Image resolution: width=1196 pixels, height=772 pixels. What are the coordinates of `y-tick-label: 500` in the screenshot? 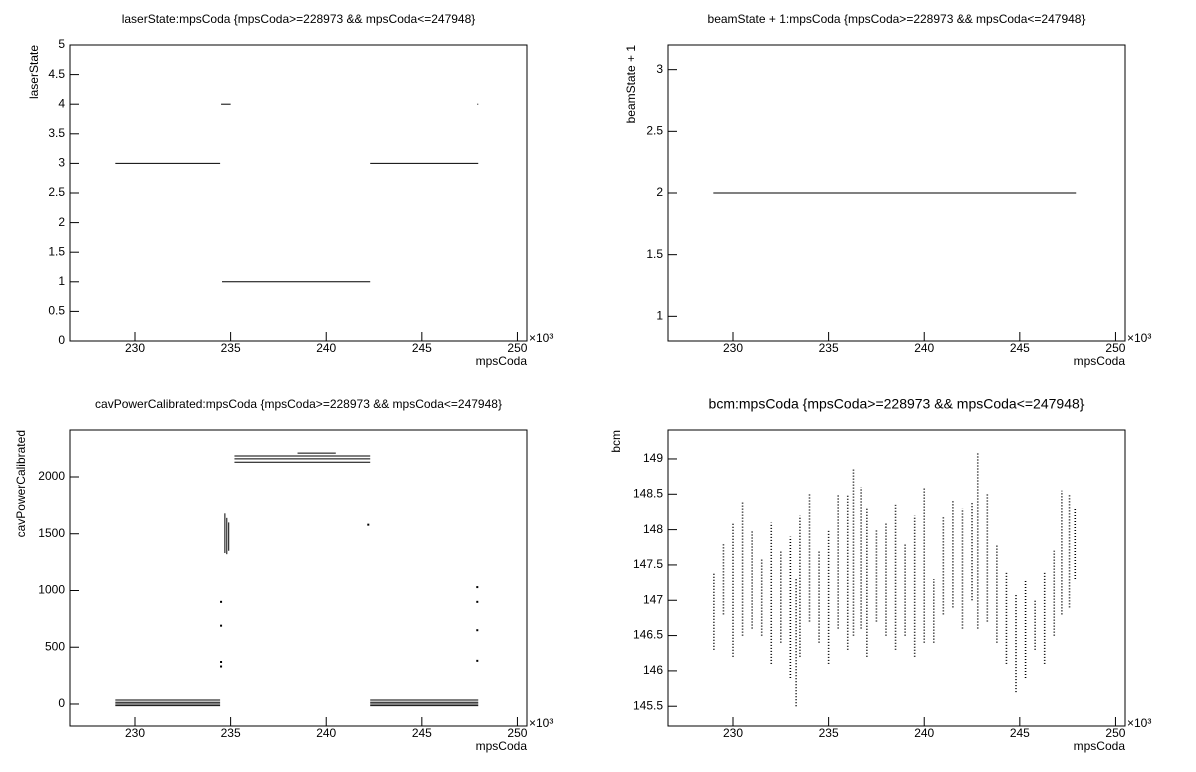 It's located at (55, 646).